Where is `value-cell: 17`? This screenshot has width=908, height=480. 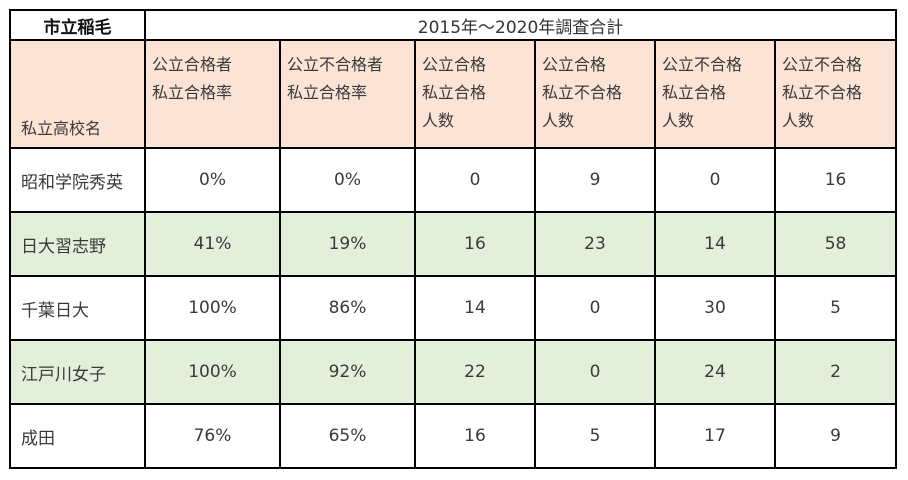 value-cell: 17 is located at coordinates (715, 436).